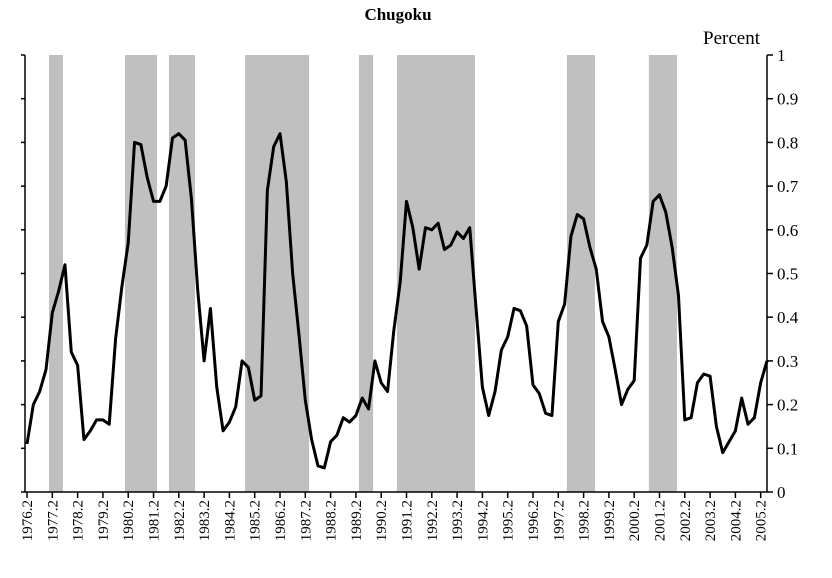  Describe the element at coordinates (79, 520) in the screenshot. I see `x-tick-label: 1978.2` at that location.